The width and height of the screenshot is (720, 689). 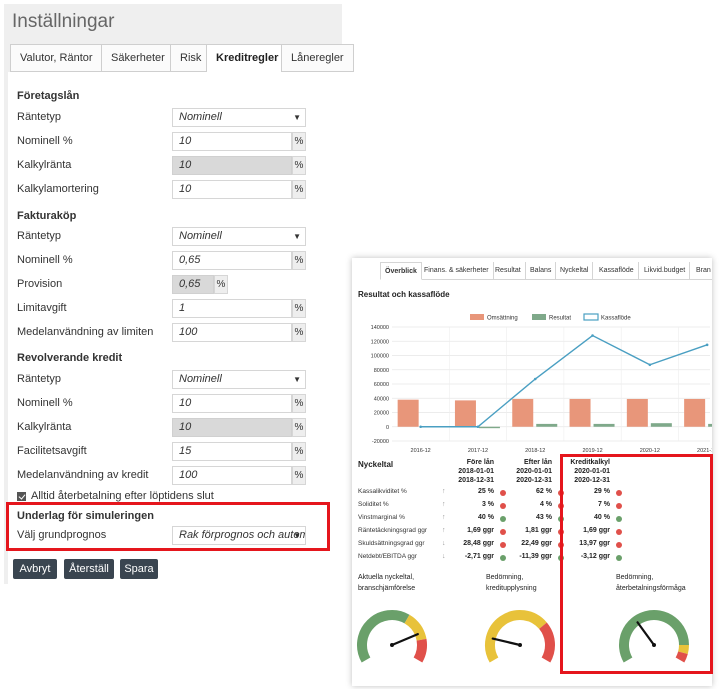 What do you see at coordinates (52, 451) in the screenshot?
I see `revolverande-facilitet-label: Facilitetsavgift` at bounding box center [52, 451].